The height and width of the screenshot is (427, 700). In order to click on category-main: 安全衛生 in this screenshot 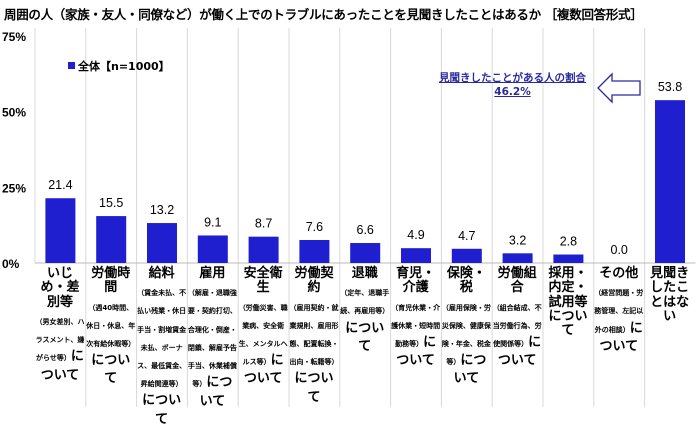, I will do `click(263, 281)`.